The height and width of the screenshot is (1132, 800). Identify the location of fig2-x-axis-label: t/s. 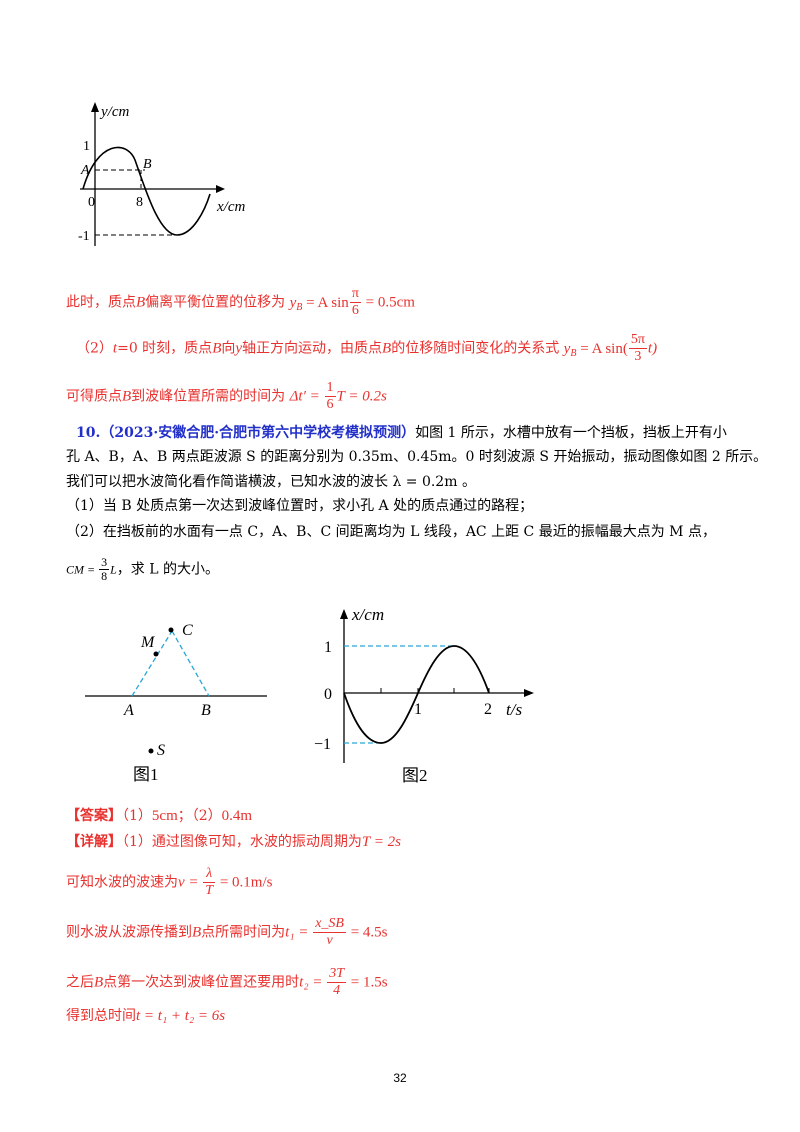
(514, 709).